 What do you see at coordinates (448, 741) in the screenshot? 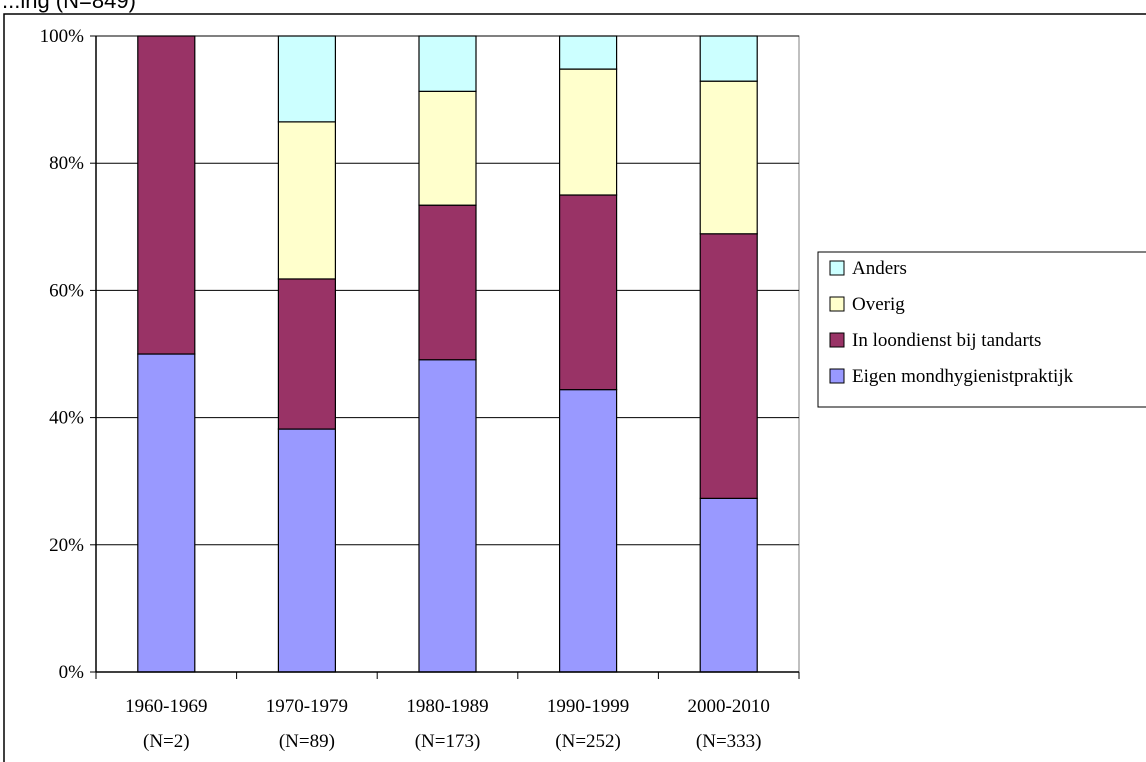
I see `x-tick-sublabel: (N=173)` at bounding box center [448, 741].